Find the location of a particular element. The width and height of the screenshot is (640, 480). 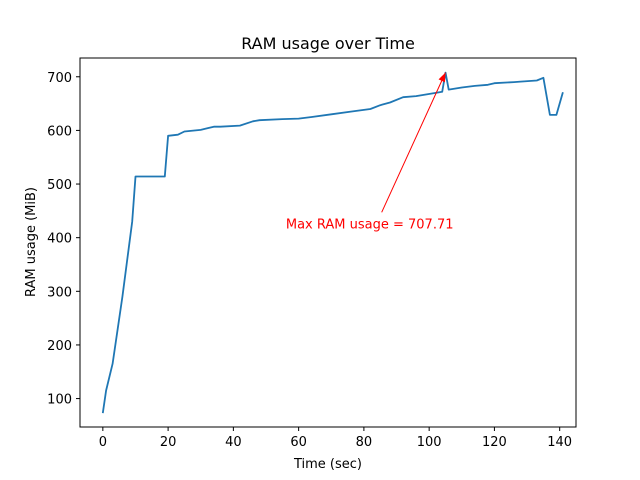

y-tick-label: 700 is located at coordinates (59, 78).